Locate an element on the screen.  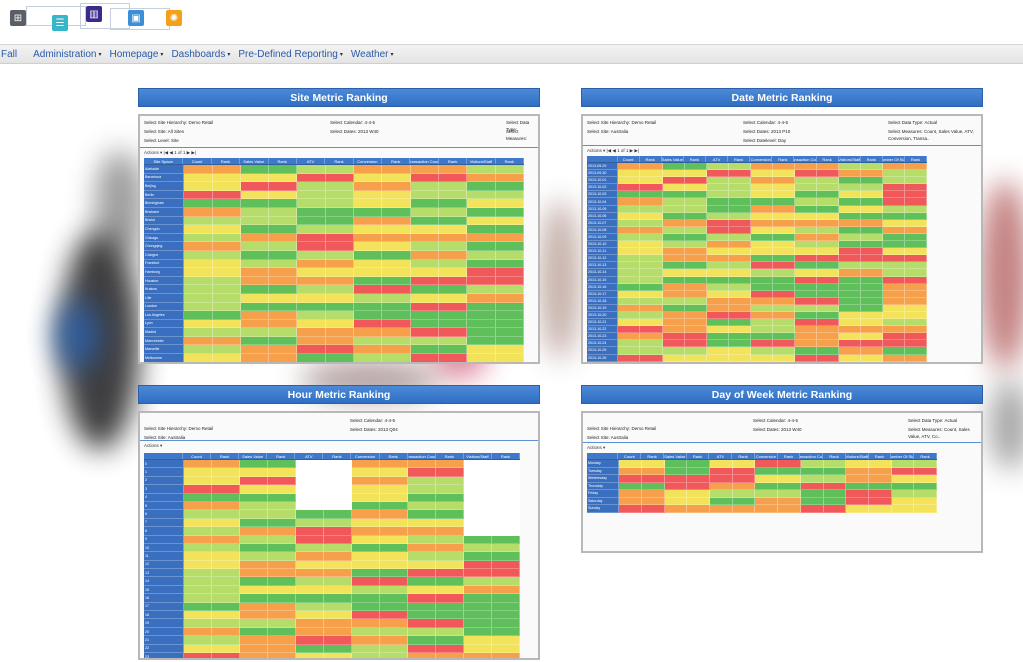
filter-label: Select Site: All Sites is located at coordinates (164, 131).